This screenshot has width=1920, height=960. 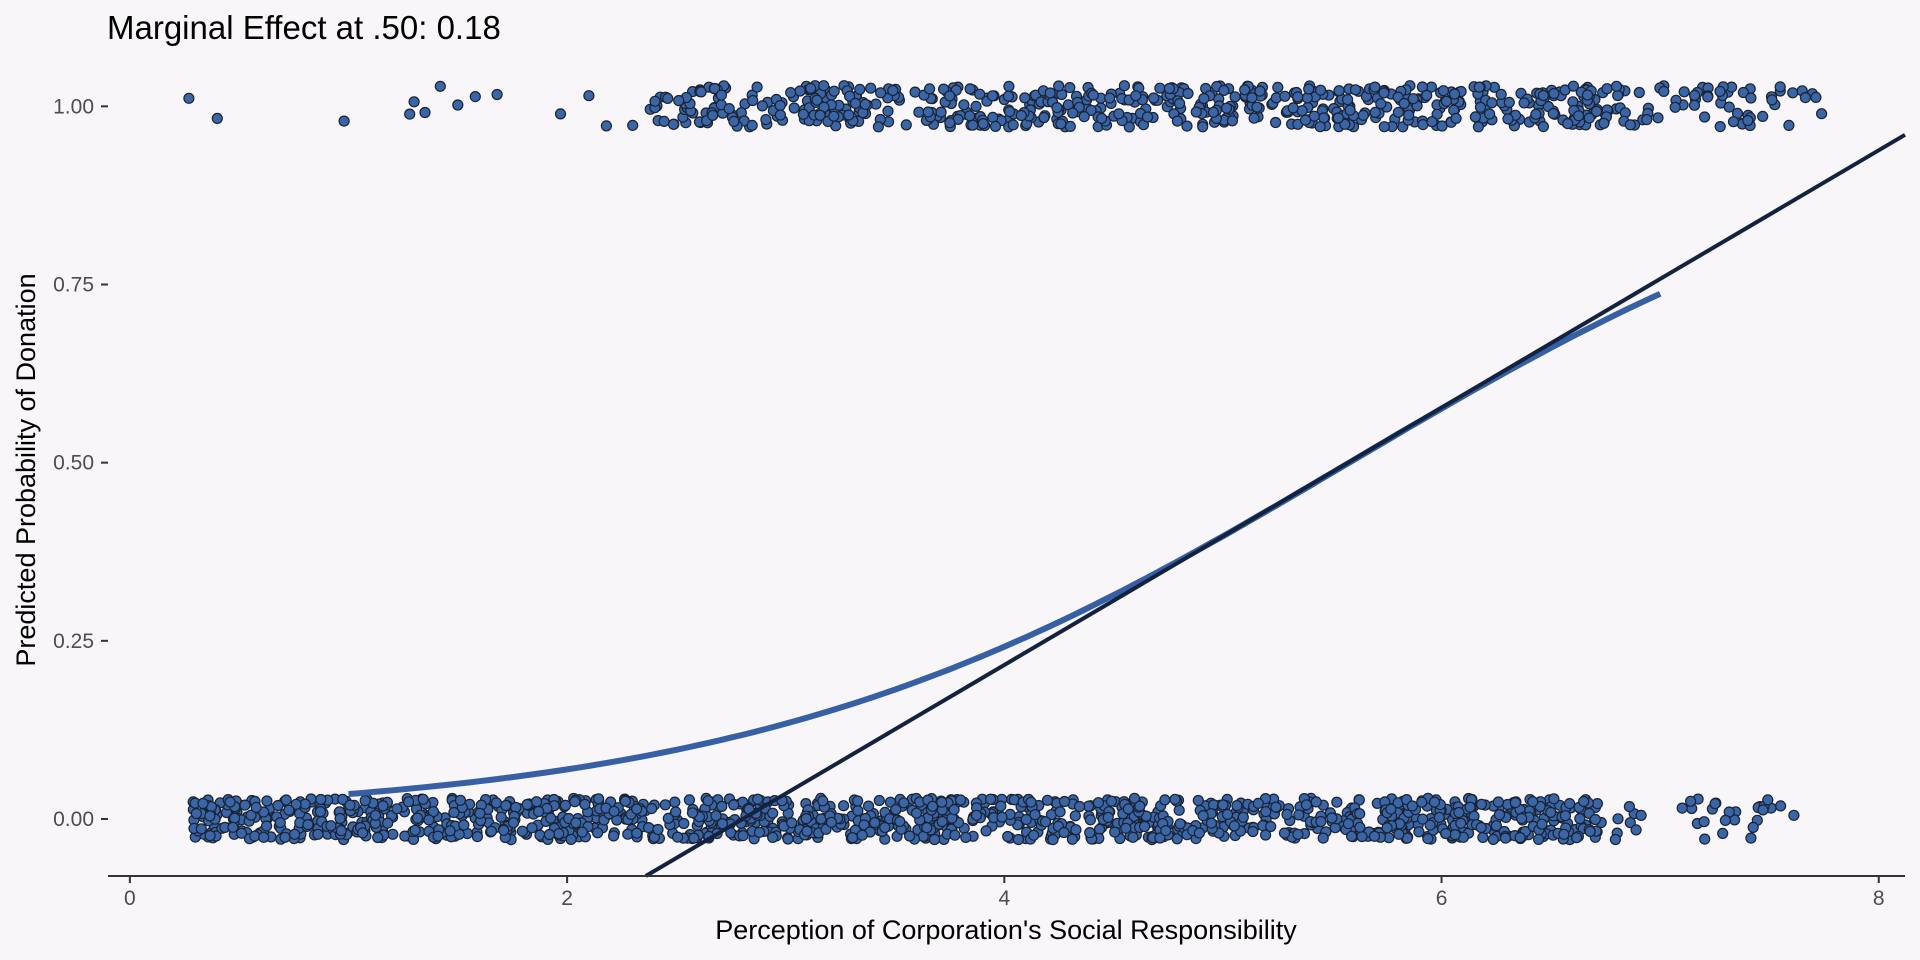 What do you see at coordinates (304, 27) in the screenshot?
I see `chart-title: Marginal Effect at .50: 0.18` at bounding box center [304, 27].